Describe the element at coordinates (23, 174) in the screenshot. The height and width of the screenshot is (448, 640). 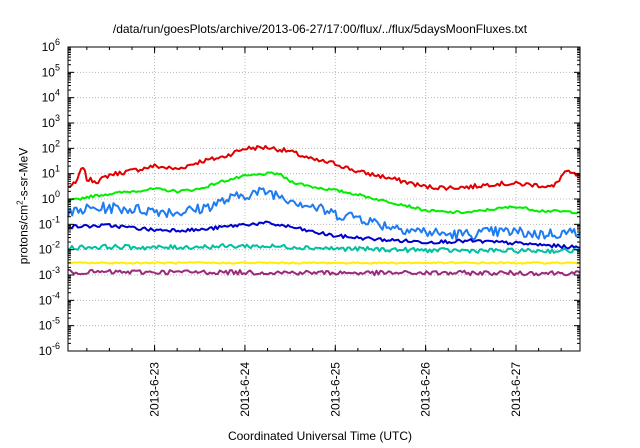
I see `y-axis-label-units: -s-sr-MeV` at that location.